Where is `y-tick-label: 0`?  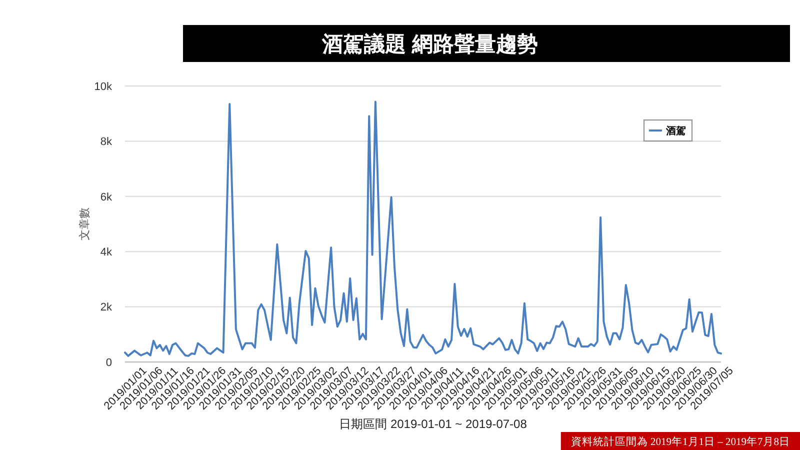 y-tick-label: 0 is located at coordinates (109, 362).